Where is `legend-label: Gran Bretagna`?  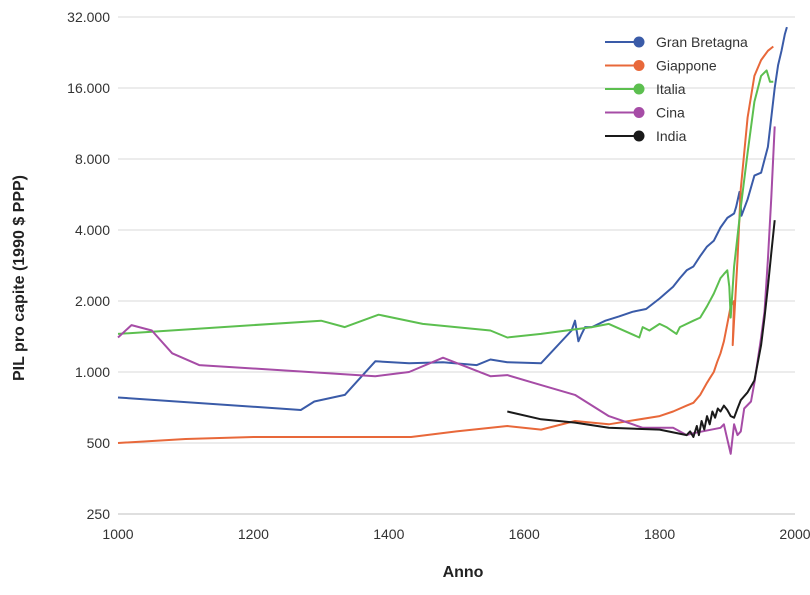 legend-label: Gran Bretagna is located at coordinates (702, 42).